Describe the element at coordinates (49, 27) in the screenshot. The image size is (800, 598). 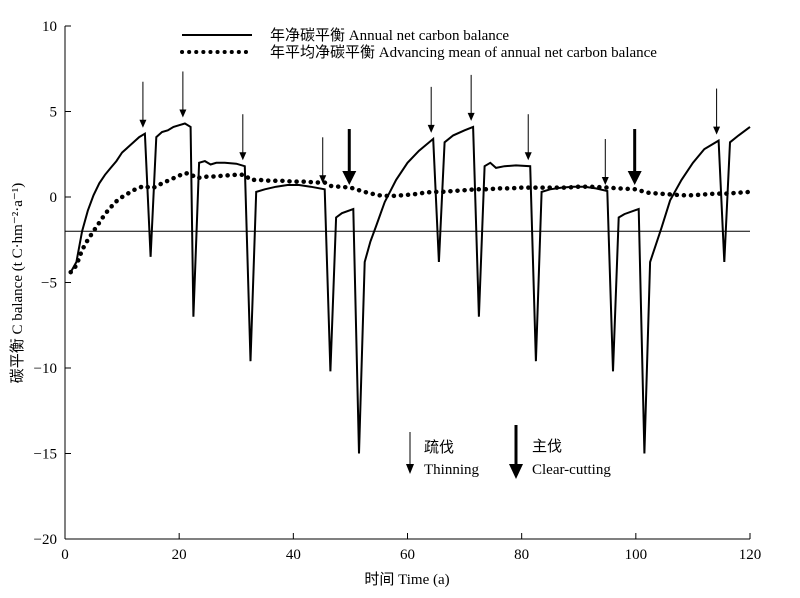
I see `y-tick-label: 10` at that location.